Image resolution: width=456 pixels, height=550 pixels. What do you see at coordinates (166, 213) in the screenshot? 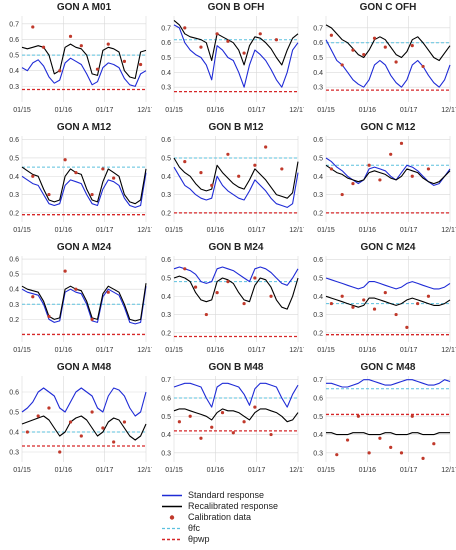
I see `y-tick-label: 0.2` at bounding box center [166, 213].